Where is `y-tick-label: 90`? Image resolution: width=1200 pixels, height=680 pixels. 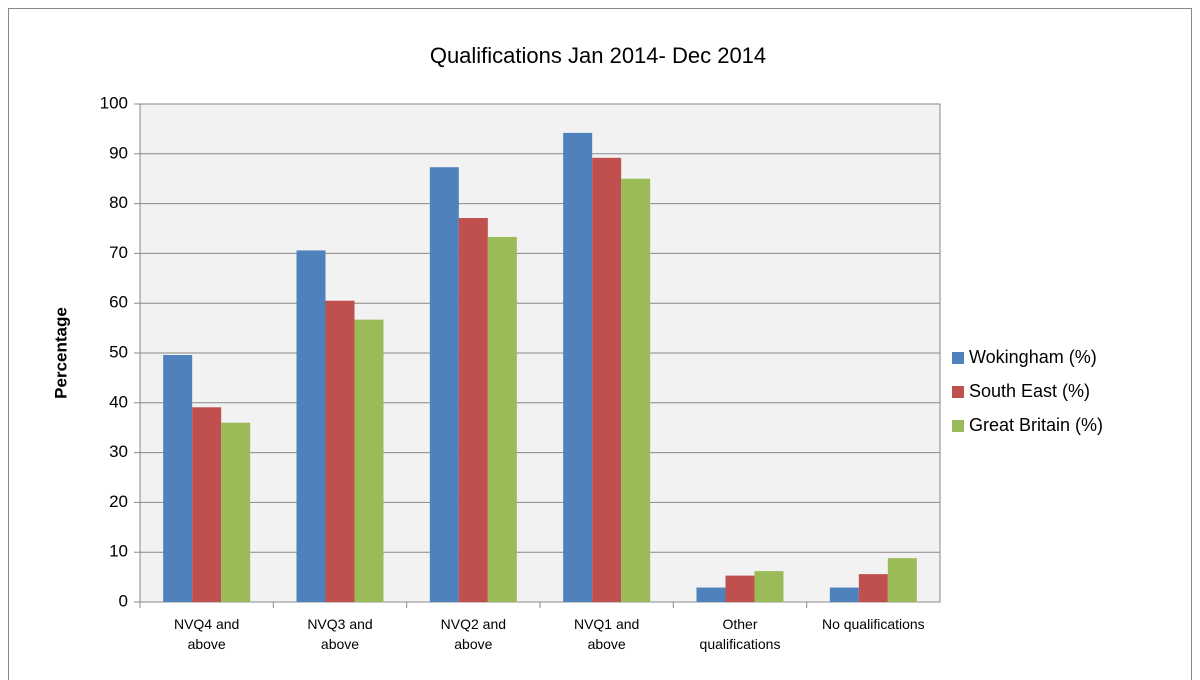
y-tick-label: 90 is located at coordinates (118, 152).